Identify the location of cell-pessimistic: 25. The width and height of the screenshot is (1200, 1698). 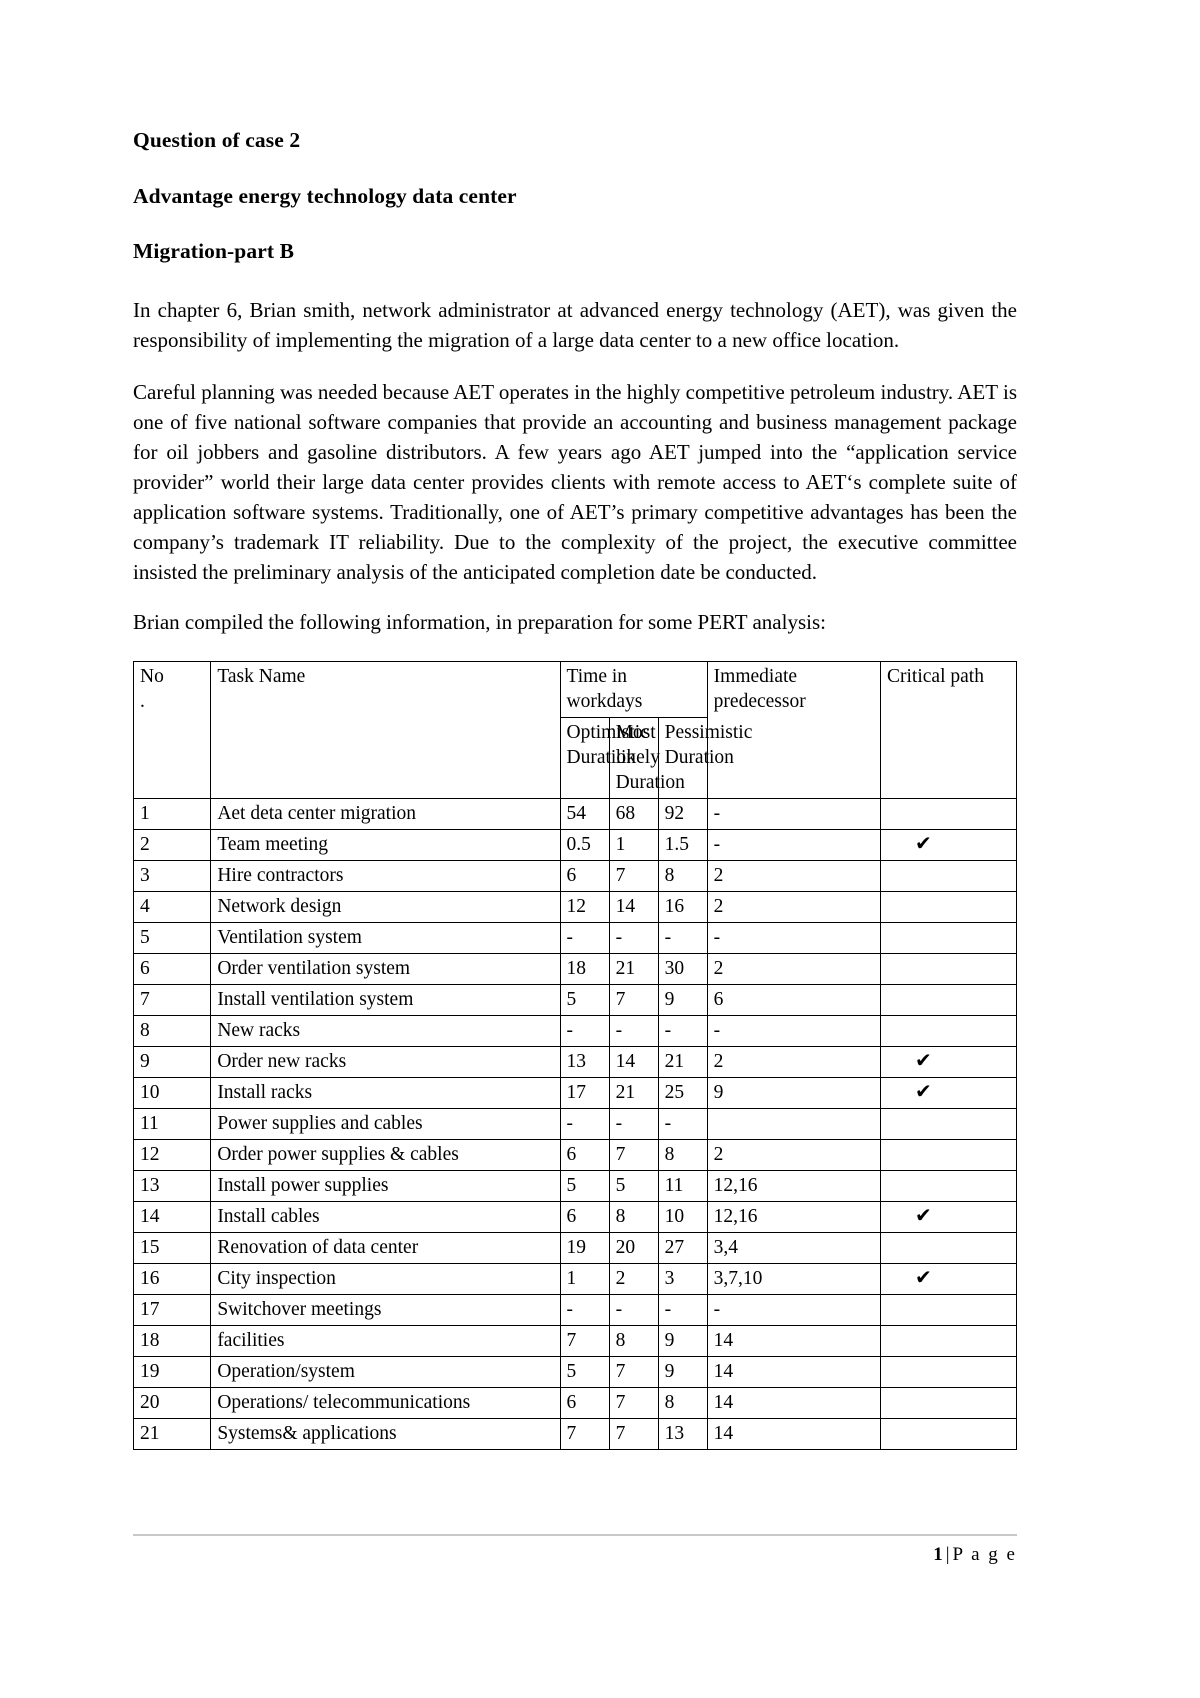
(682, 1093).